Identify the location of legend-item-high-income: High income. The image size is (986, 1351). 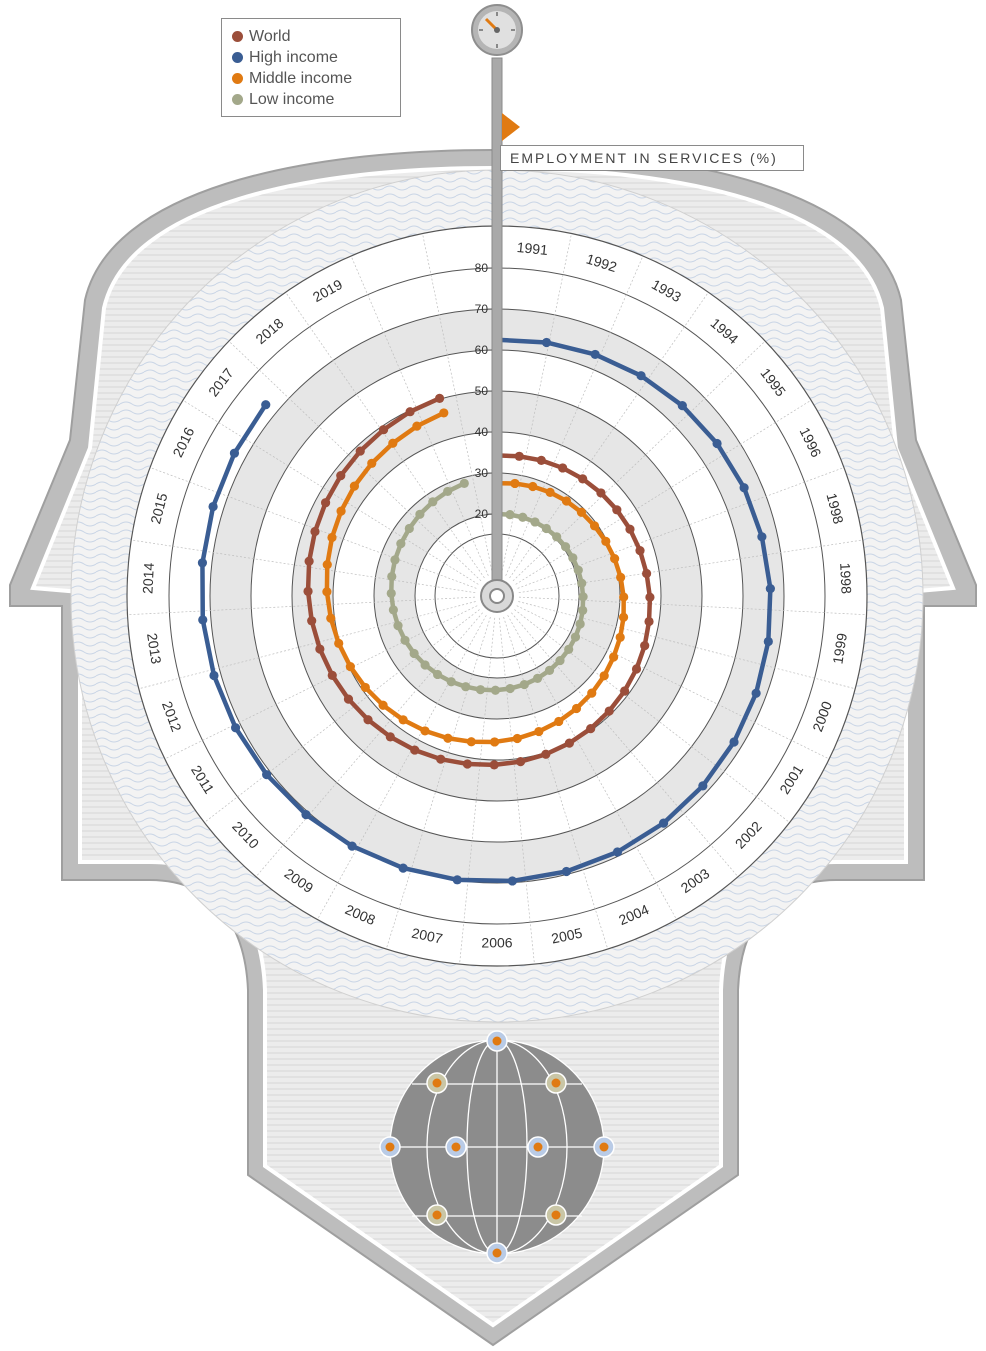
(316, 57).